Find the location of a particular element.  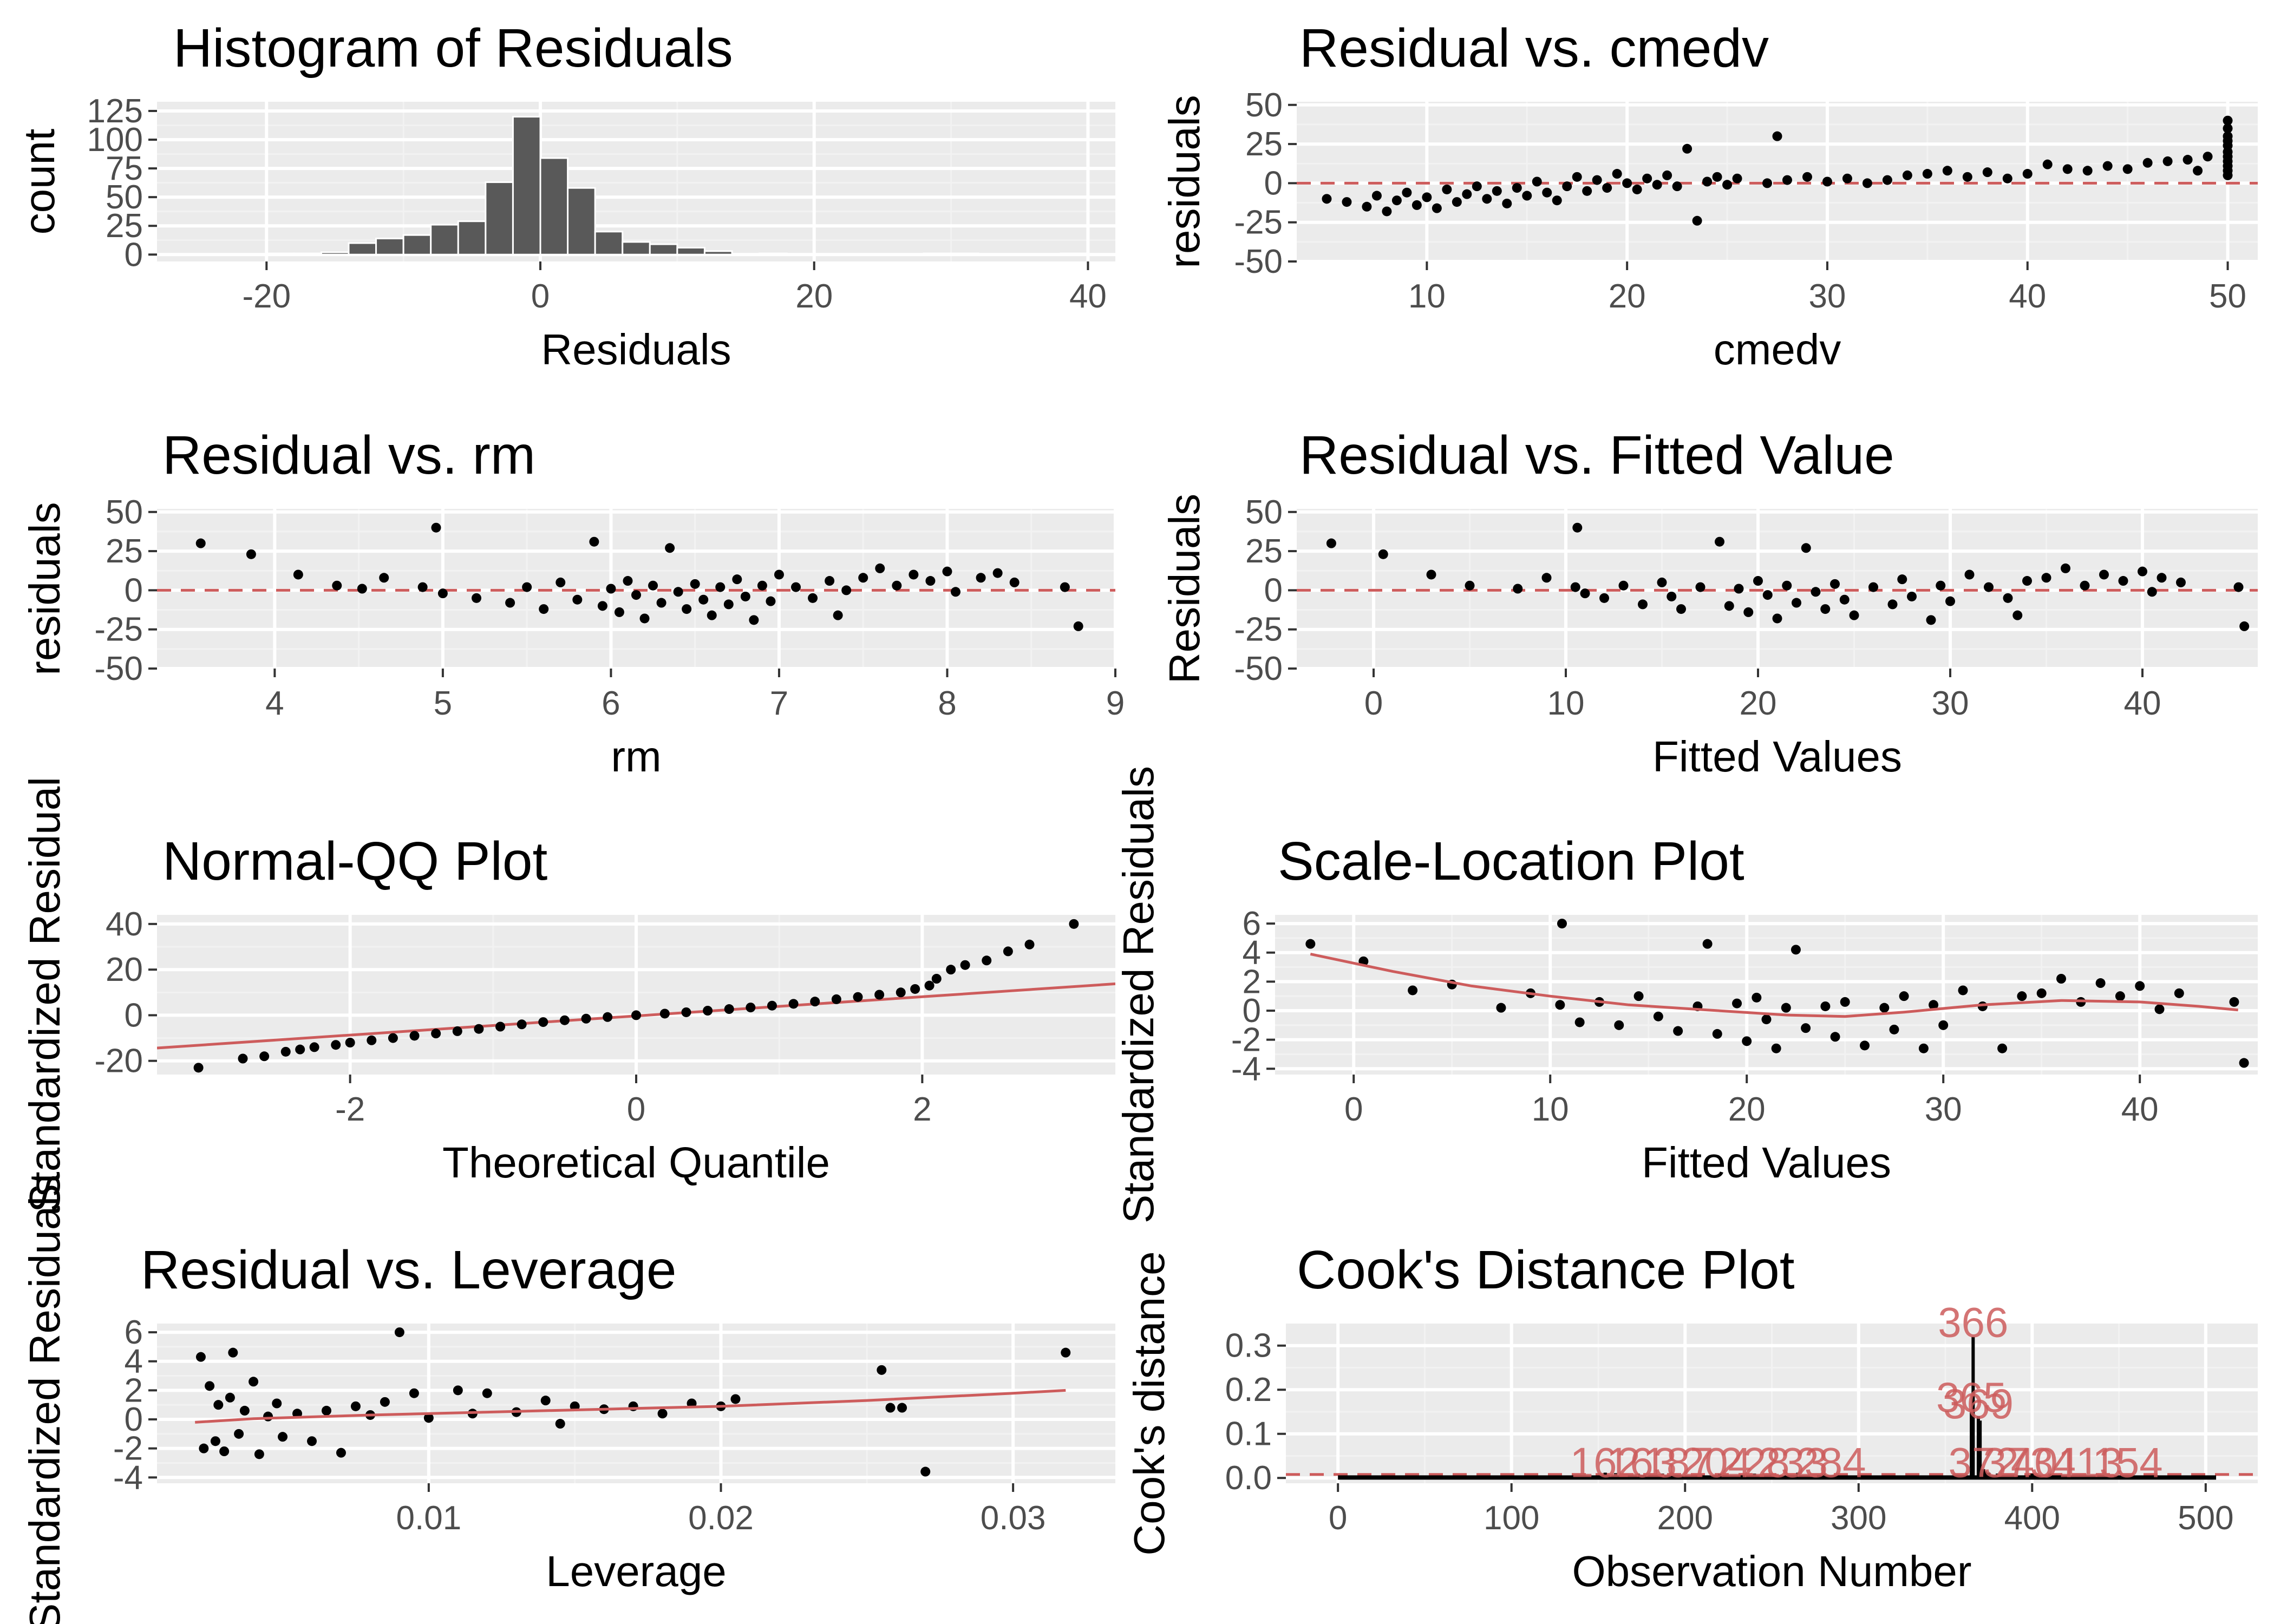

x-tick-label: 7 is located at coordinates (779, 703).